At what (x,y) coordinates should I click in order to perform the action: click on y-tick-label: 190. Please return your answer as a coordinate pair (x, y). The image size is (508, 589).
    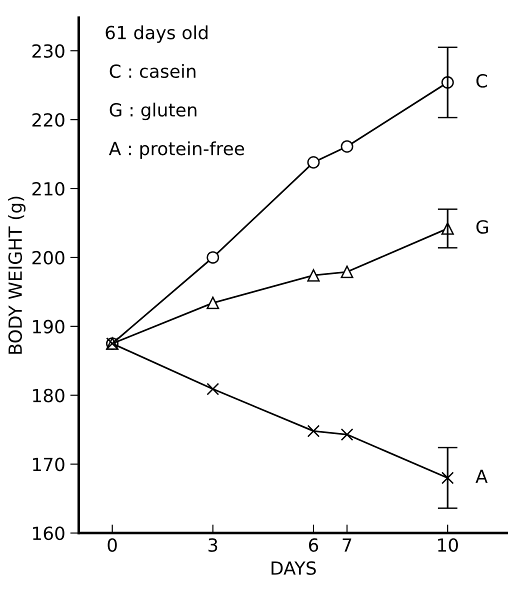
    Looking at the image, I should click on (48, 327).